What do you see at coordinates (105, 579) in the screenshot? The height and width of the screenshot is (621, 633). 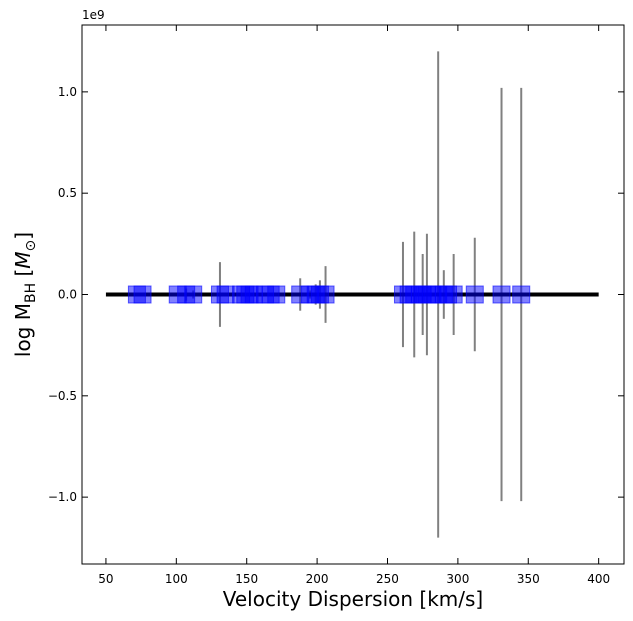 I see `x-tick-label-0: 50` at bounding box center [105, 579].